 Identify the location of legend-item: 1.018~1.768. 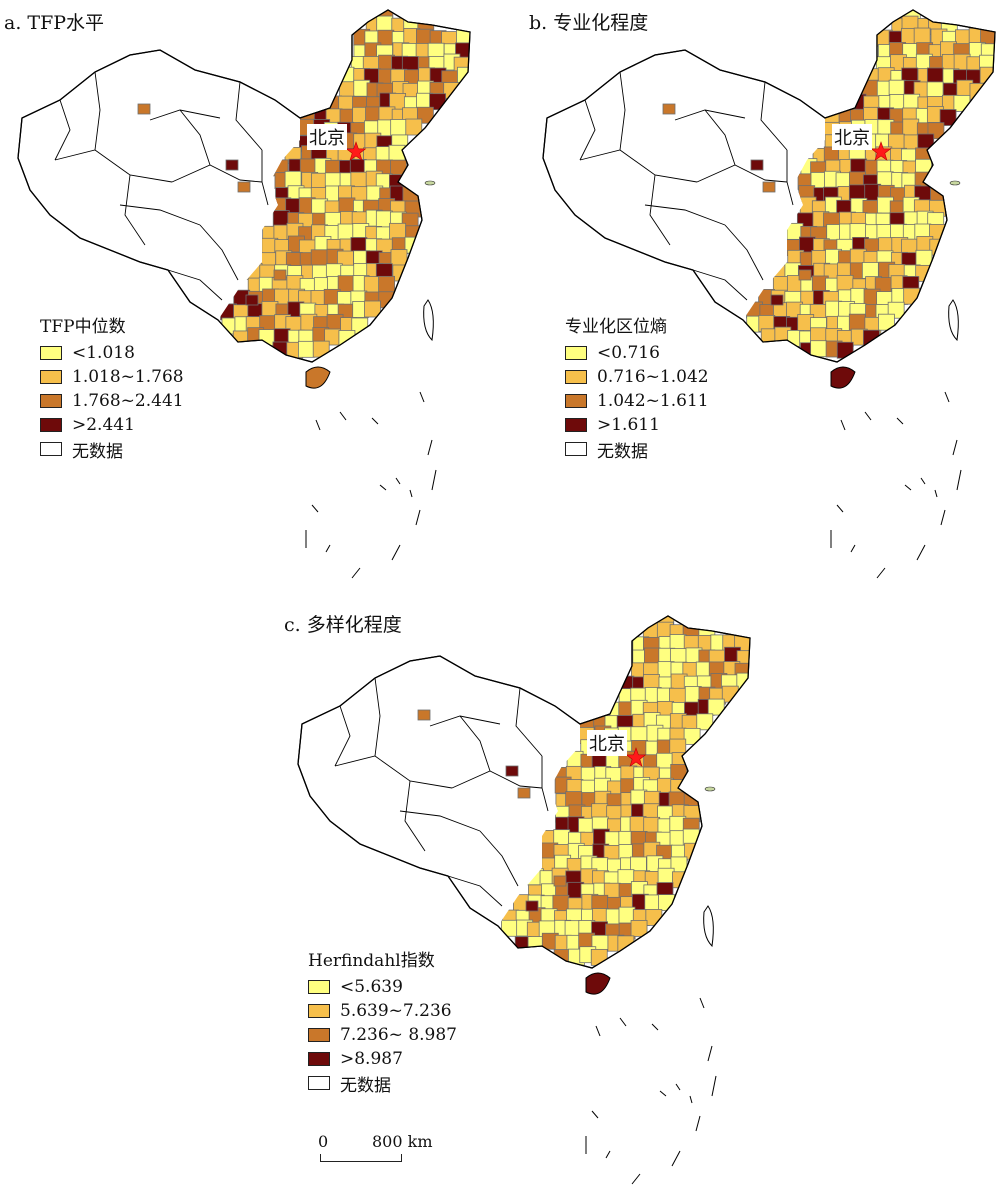
(112, 377).